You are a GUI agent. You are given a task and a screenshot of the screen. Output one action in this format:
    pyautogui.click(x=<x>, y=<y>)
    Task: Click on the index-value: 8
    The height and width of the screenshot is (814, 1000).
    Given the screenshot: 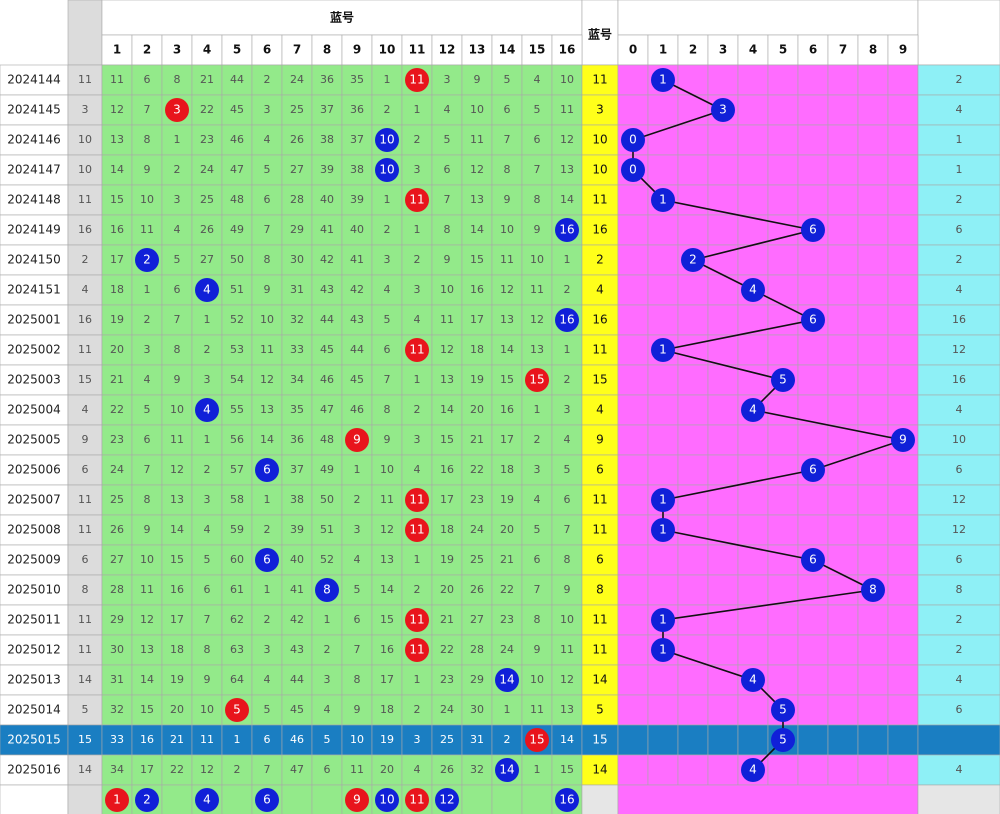 What is the action you would take?
    pyautogui.click(x=85, y=589)
    